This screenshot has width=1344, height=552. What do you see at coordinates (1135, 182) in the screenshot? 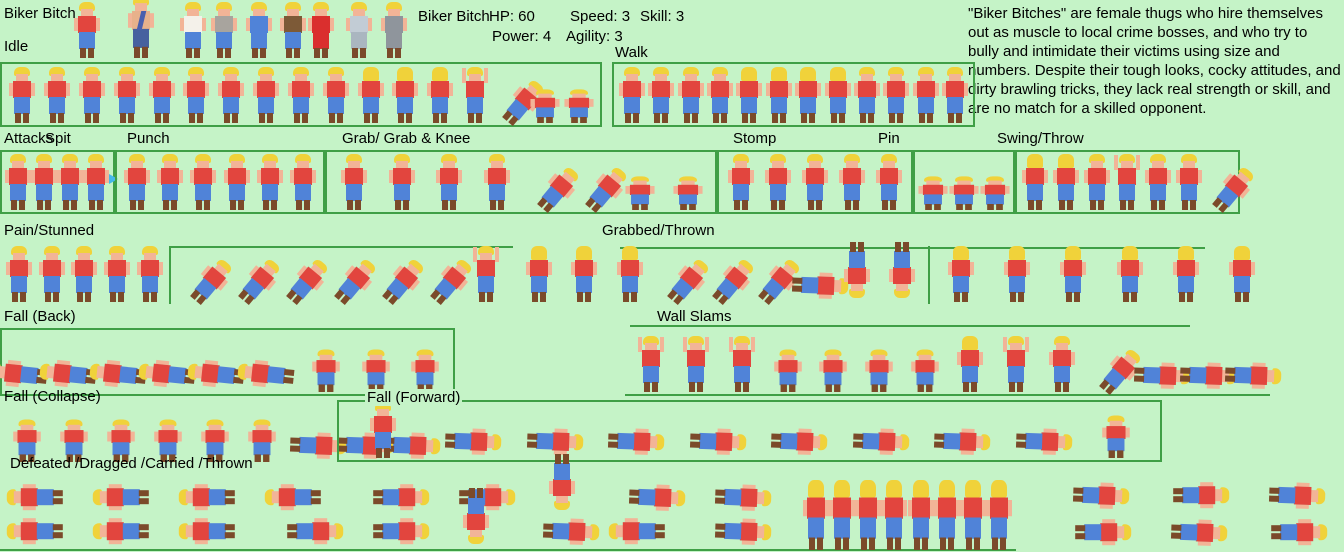
I see `sprite-group-swing-throw` at bounding box center [1135, 182].